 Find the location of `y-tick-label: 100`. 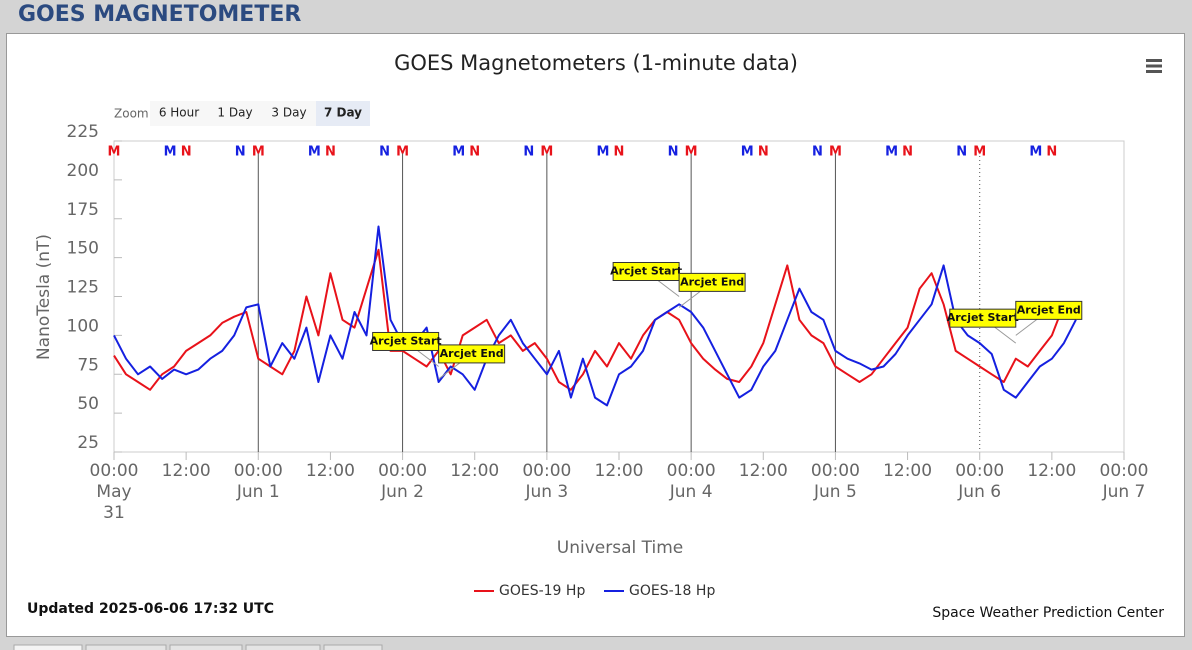

y-tick-label: 100 is located at coordinates (83, 326).